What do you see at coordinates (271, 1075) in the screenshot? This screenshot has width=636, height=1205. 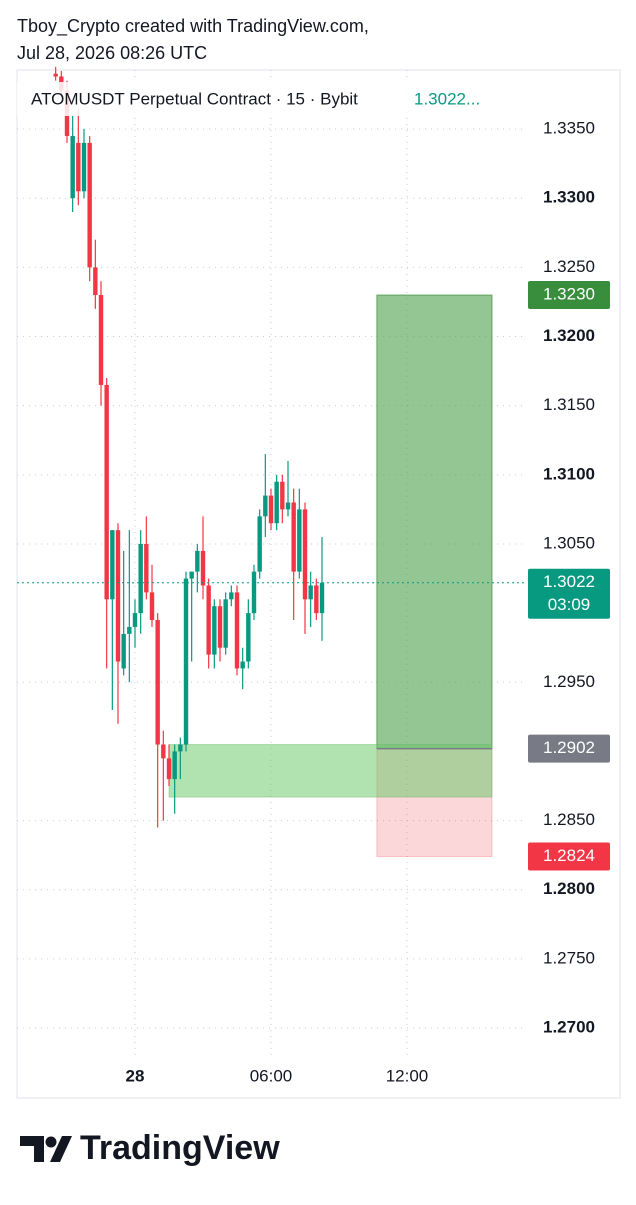 I see `x-tick-label: 06:00` at bounding box center [271, 1075].